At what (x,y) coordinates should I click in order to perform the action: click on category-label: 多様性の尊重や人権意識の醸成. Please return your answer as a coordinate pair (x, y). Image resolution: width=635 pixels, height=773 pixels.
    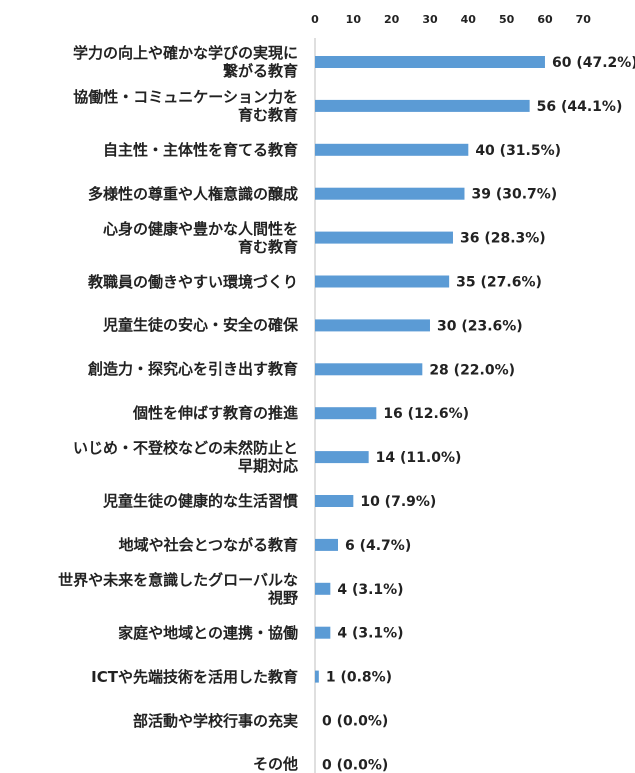
    Looking at the image, I should click on (192, 193).